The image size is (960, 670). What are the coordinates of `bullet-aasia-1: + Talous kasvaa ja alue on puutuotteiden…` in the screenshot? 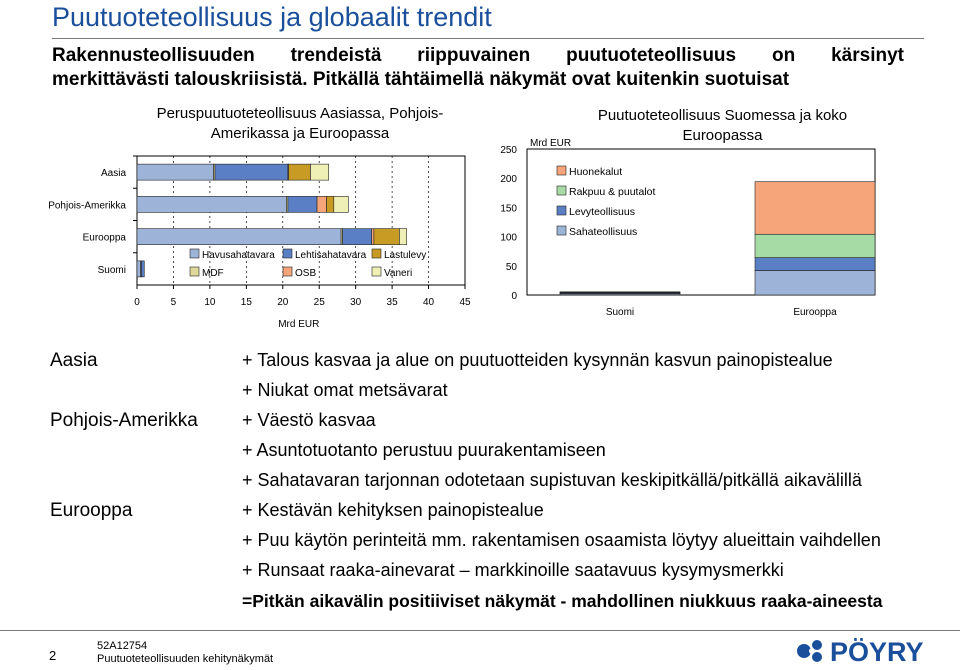 It's located at (537, 360).